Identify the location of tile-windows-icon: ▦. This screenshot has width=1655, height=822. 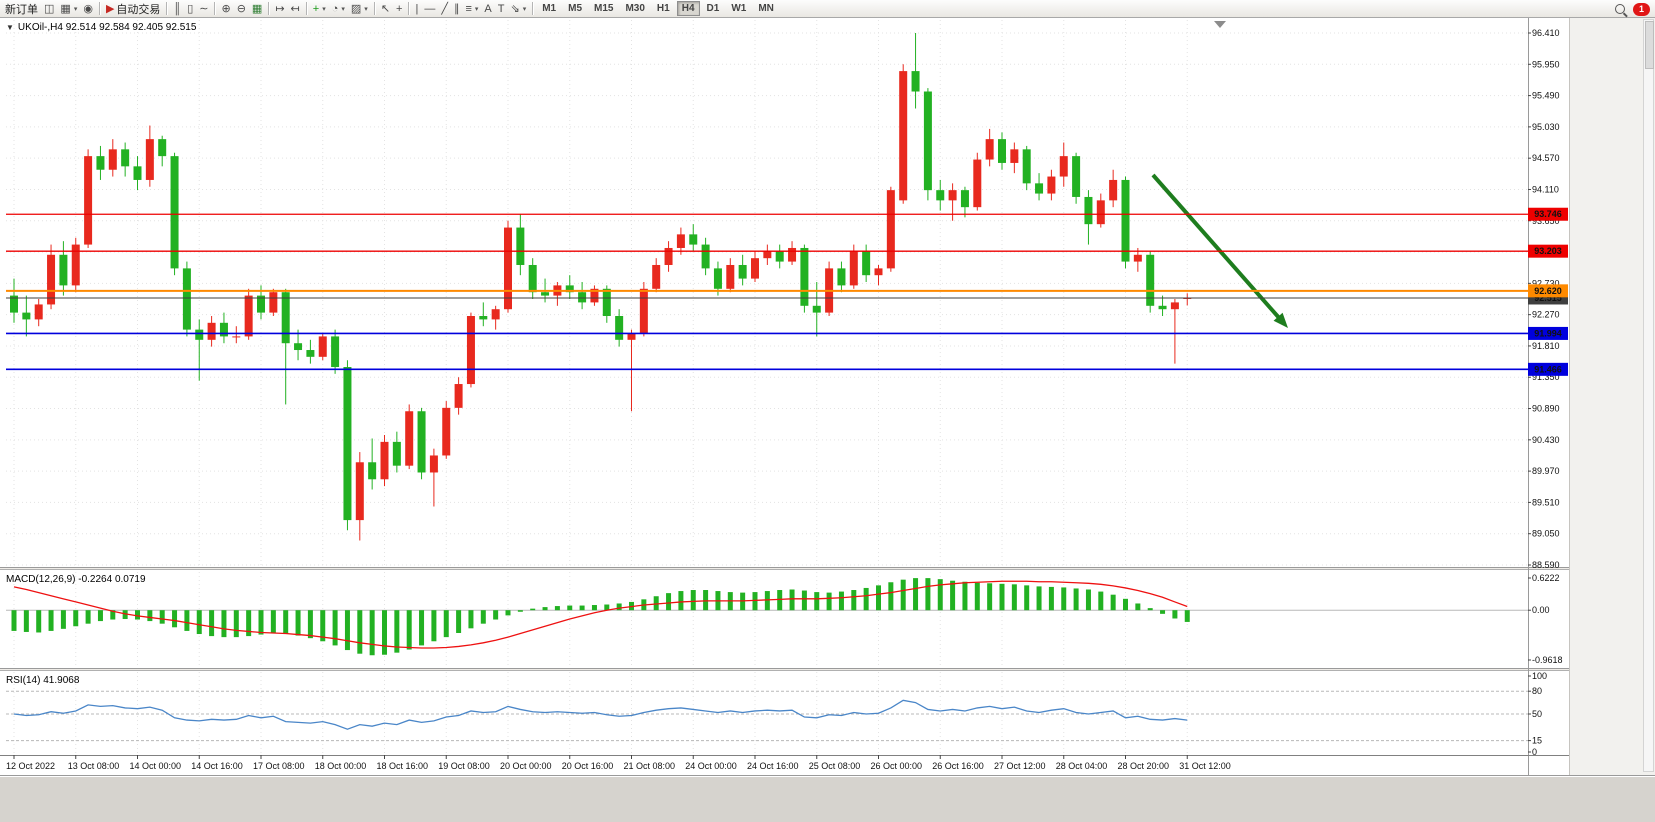
(257, 8).